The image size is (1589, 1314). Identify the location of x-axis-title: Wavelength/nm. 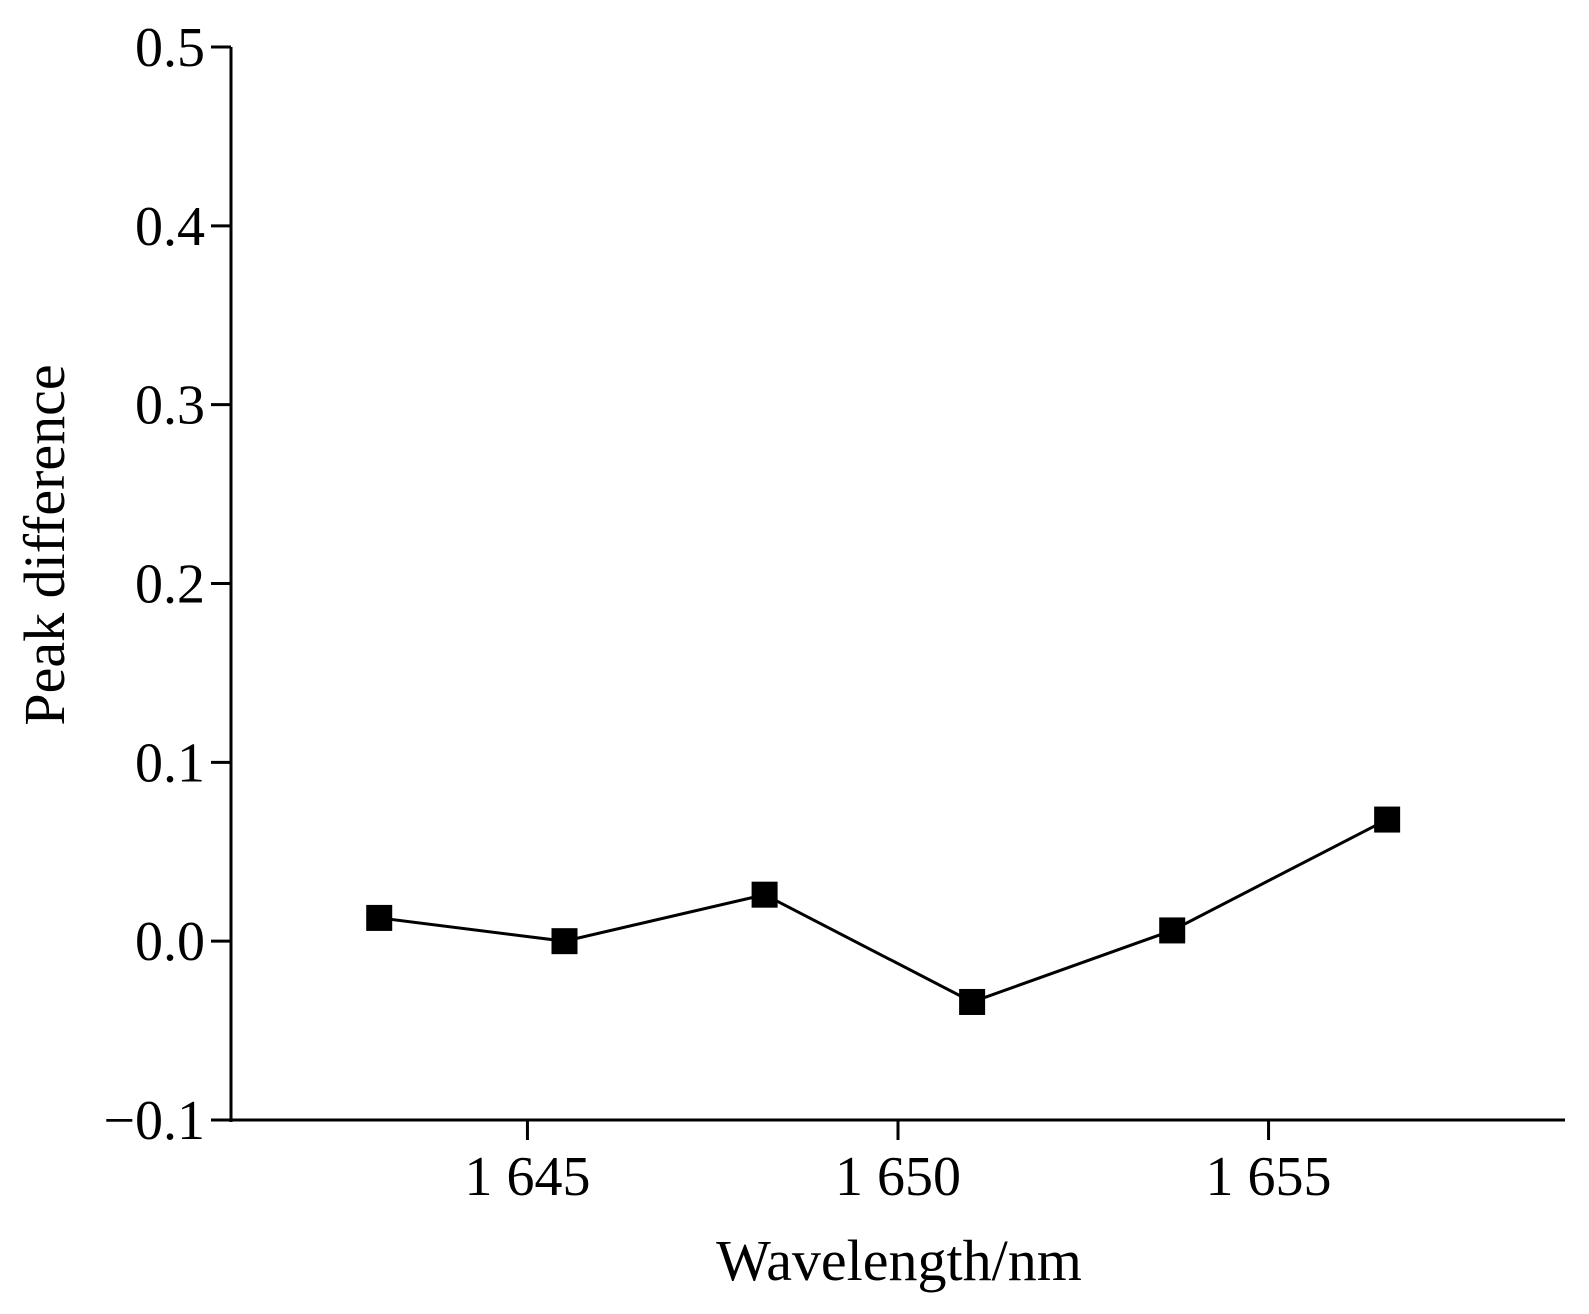
(899, 1260).